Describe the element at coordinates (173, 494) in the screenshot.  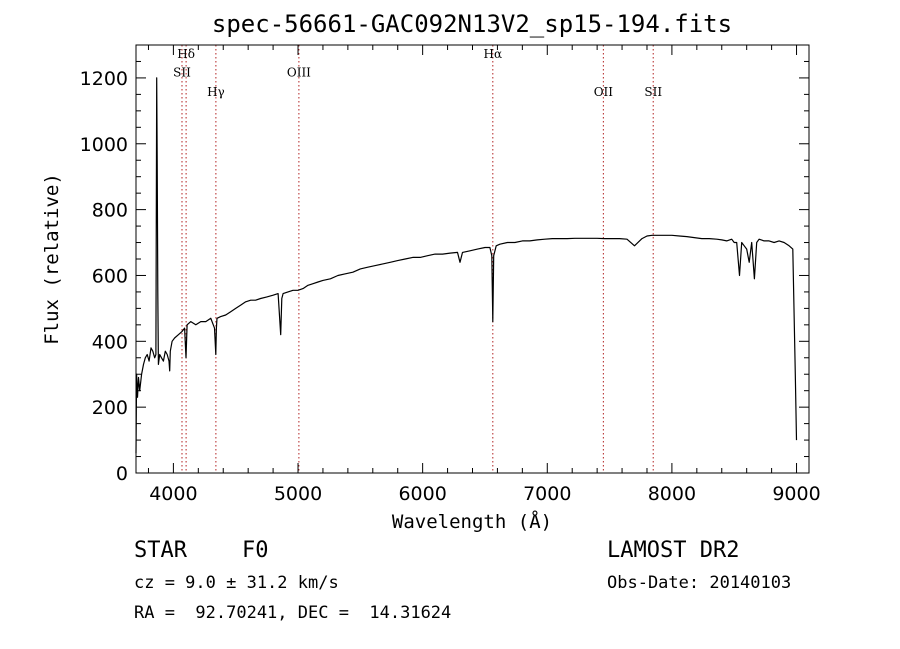
I see `x-tick-label: 4000` at that location.